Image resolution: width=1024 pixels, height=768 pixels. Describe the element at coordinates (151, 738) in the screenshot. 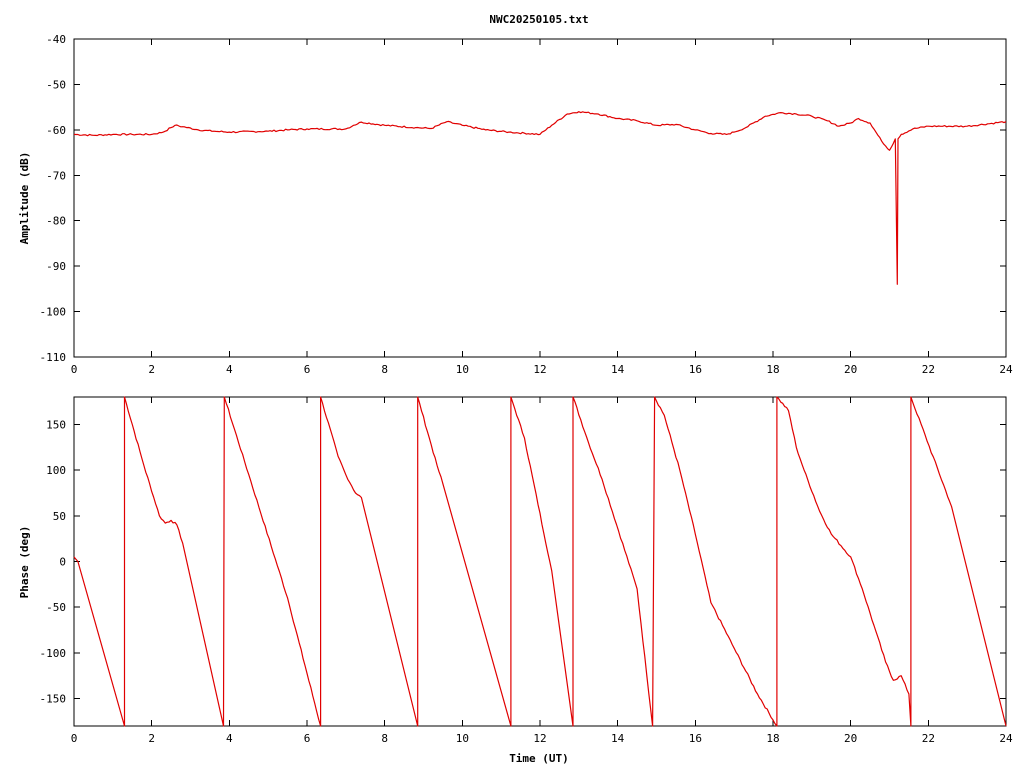

I see `phase-x-tick-label: 2` at that location.